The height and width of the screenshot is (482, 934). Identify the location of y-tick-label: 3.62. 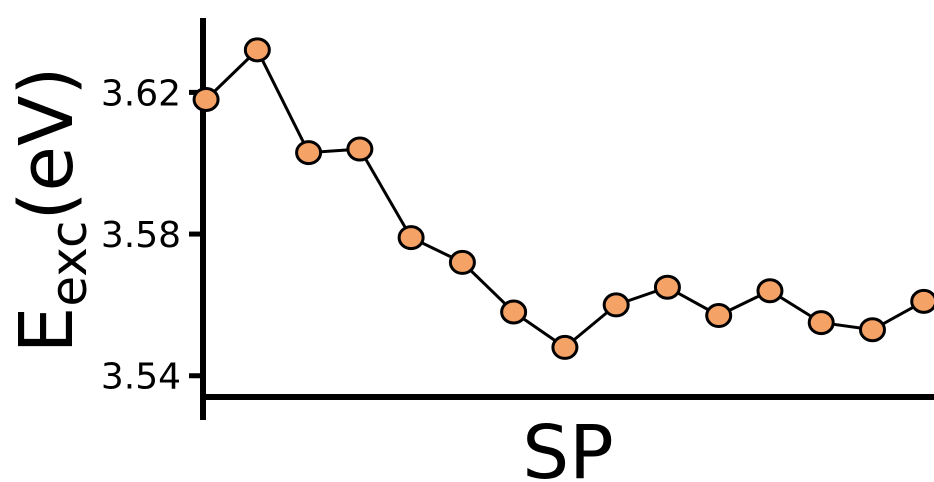
(141, 93).